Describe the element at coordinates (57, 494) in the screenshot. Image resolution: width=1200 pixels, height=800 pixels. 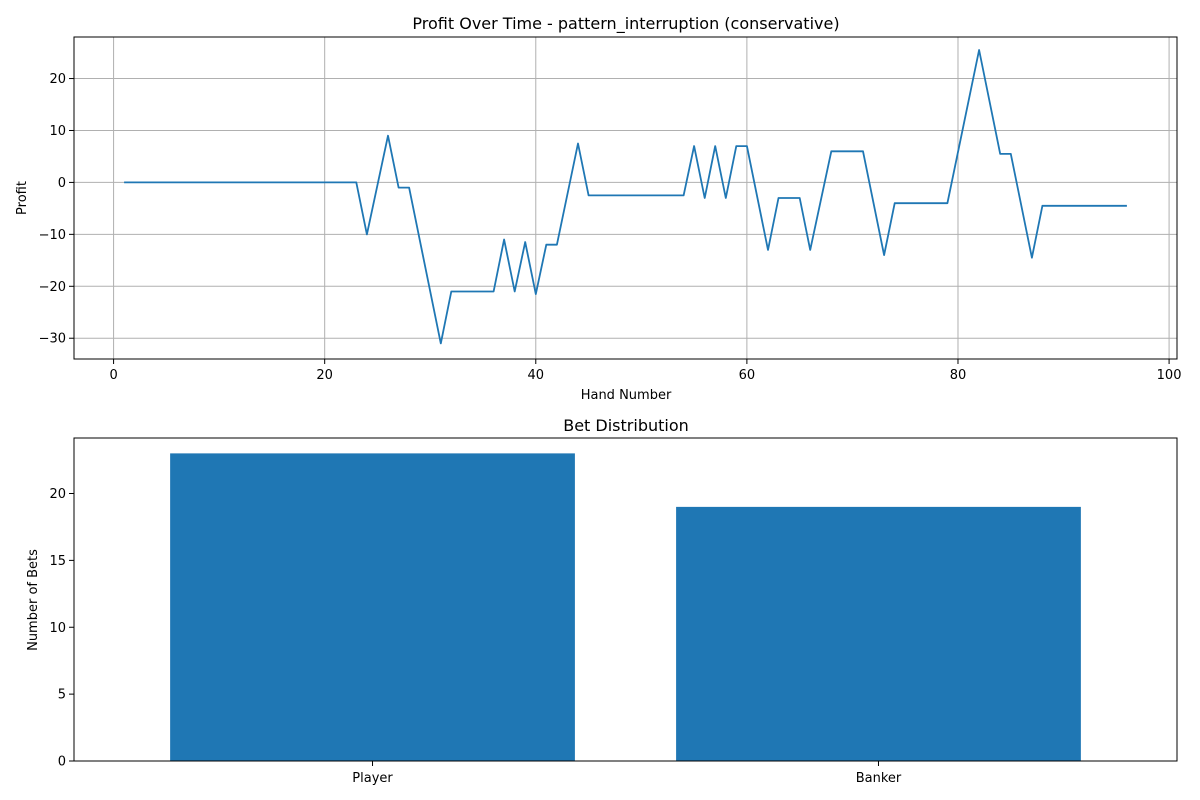
I see `bar-chart-y-tick-label: 20` at that location.